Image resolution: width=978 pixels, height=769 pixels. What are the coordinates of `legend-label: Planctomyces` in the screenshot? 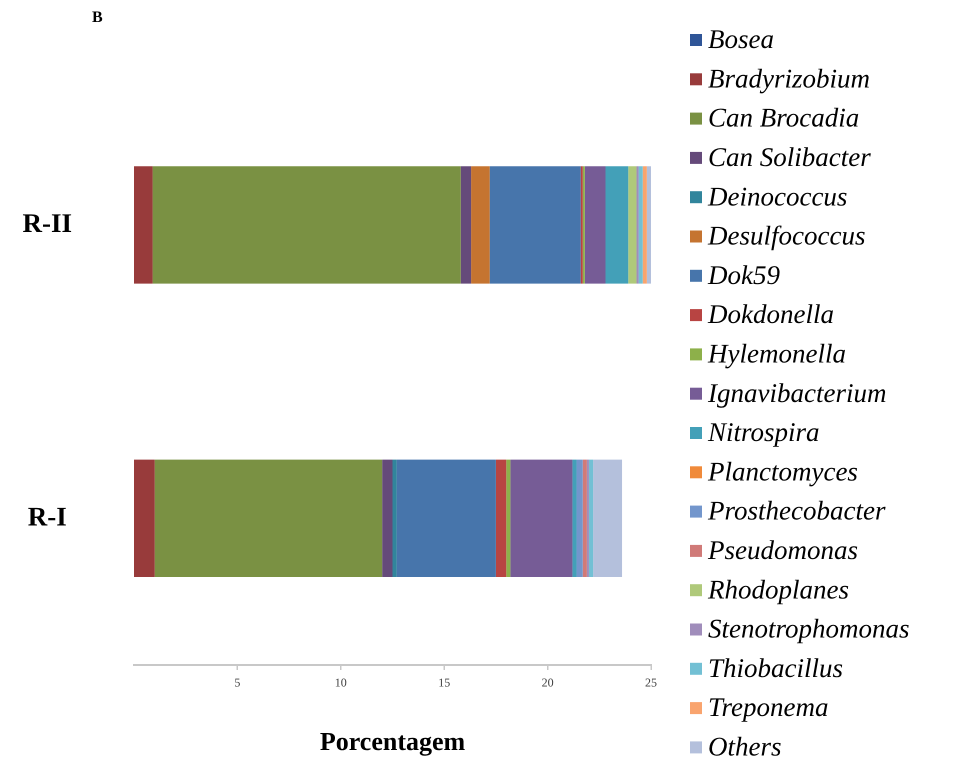 It's located at (782, 471).